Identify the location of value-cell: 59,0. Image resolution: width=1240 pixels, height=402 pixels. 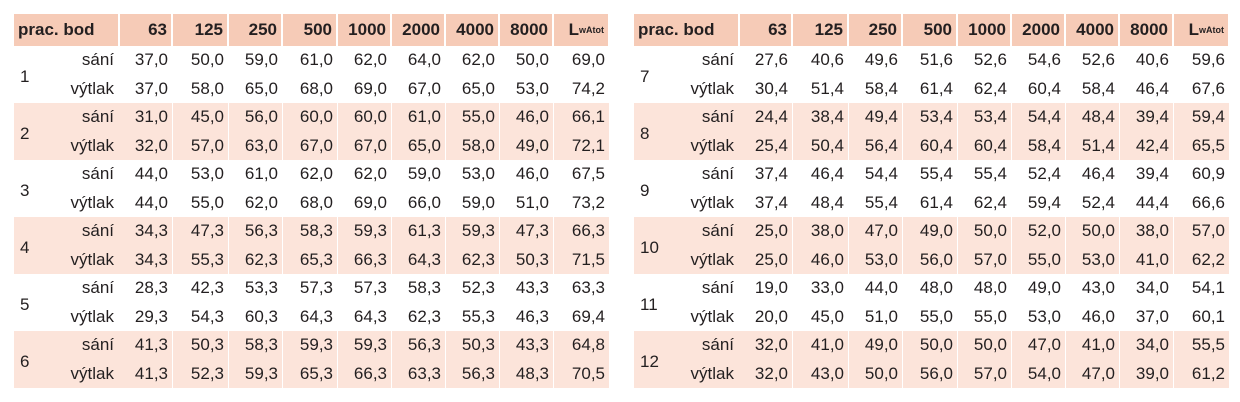
(478, 202).